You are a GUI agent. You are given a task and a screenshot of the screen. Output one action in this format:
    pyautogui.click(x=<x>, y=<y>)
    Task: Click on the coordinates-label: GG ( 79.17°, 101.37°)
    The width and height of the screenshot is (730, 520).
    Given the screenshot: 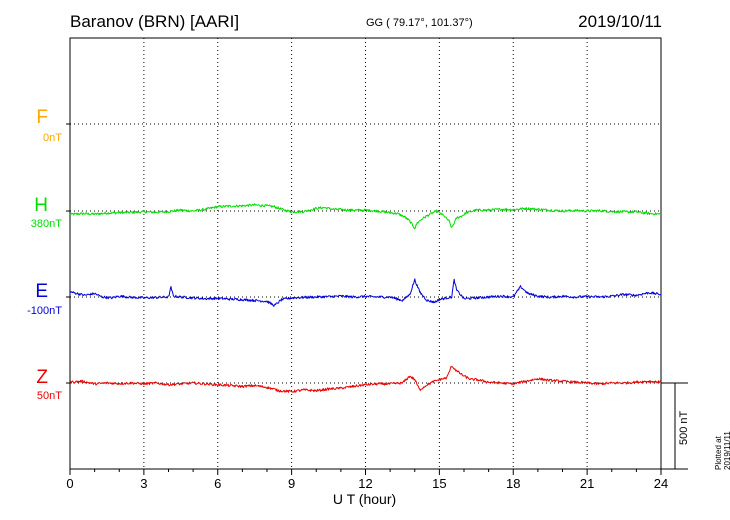 What is the action you would take?
    pyautogui.click(x=419, y=23)
    